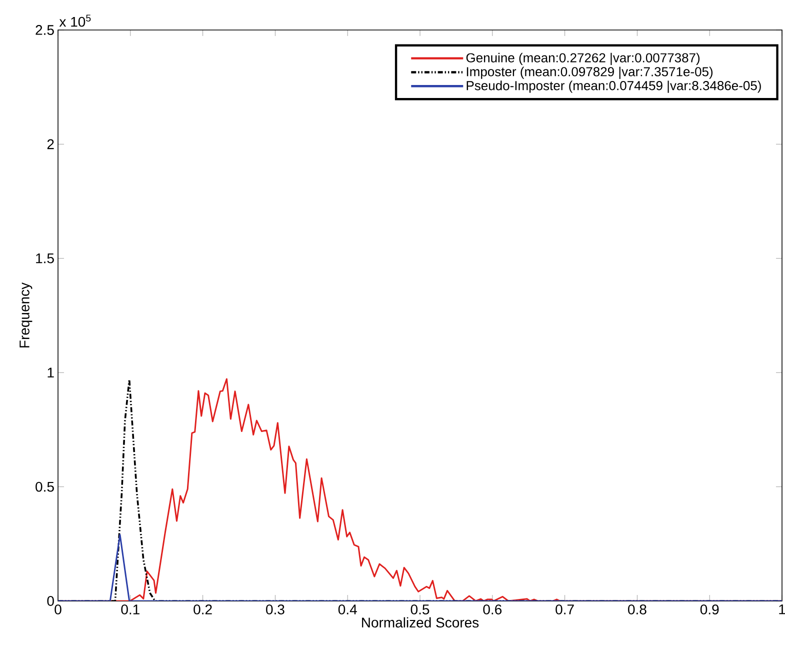 The height and width of the screenshot is (649, 785). I want to click on y-tick-label: 1, so click(51, 373).